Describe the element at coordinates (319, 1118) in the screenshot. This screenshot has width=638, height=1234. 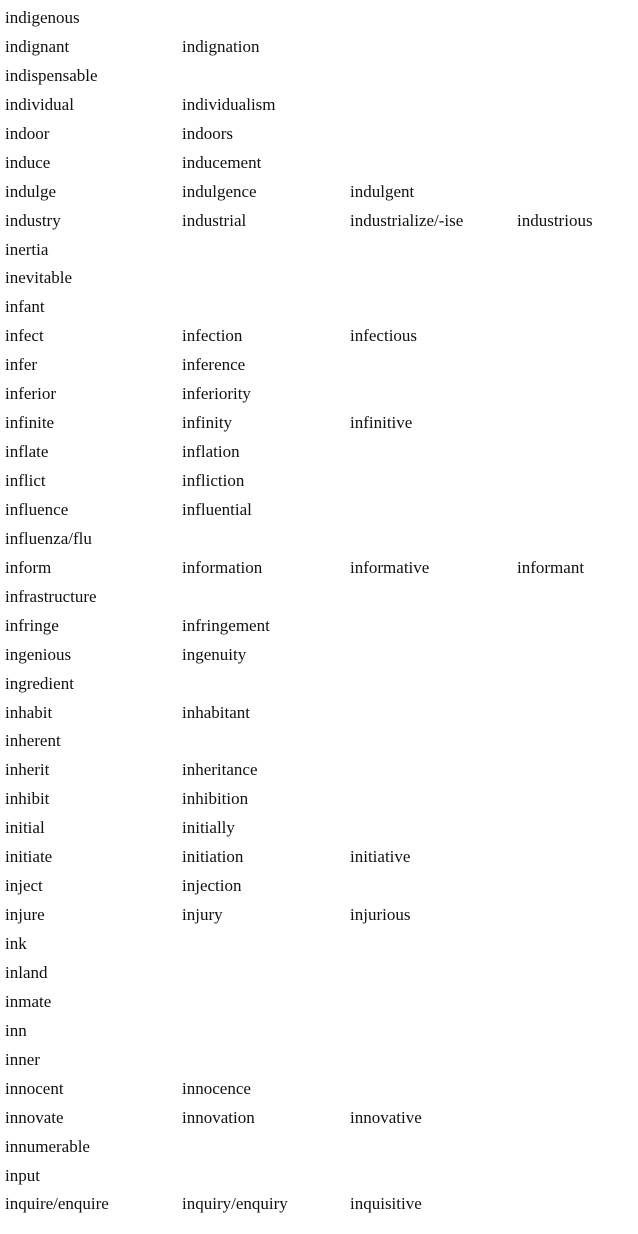
I see `word-row: innovate innovation innovative` at that location.